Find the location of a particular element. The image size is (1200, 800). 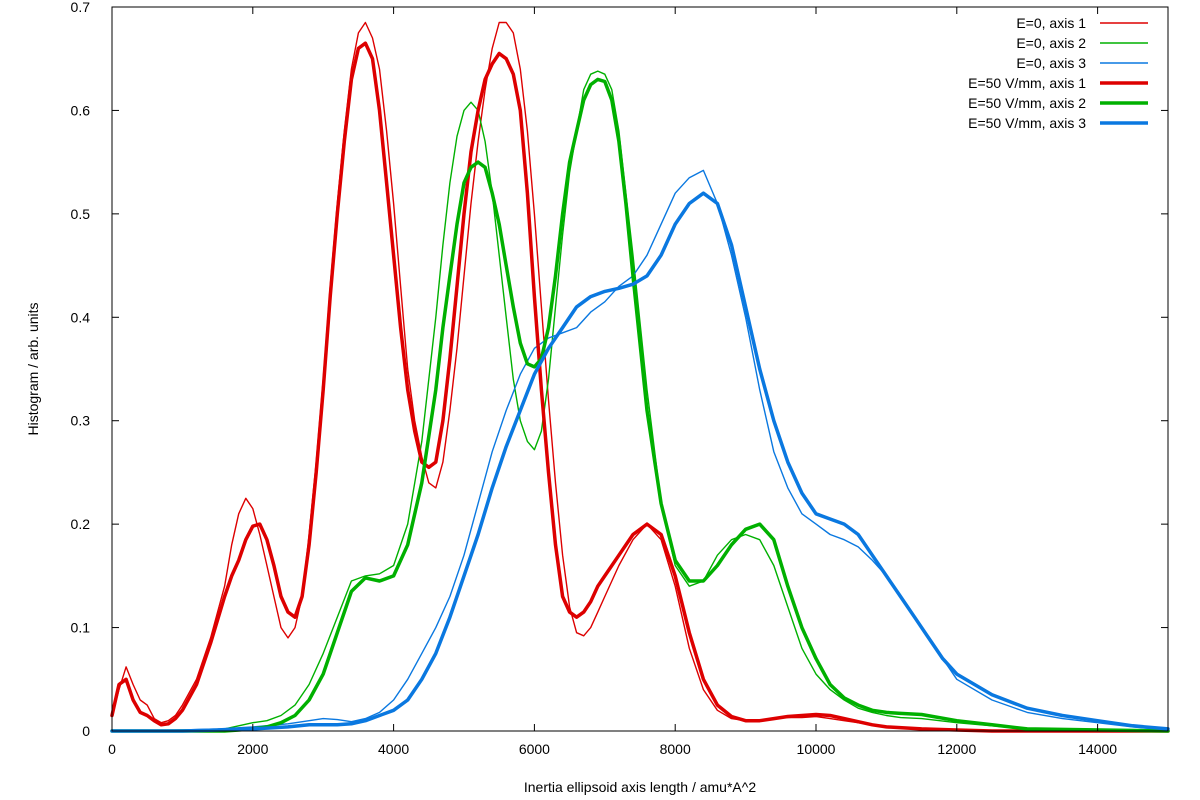

y-tick-label: 0.7 is located at coordinates (81, 7).